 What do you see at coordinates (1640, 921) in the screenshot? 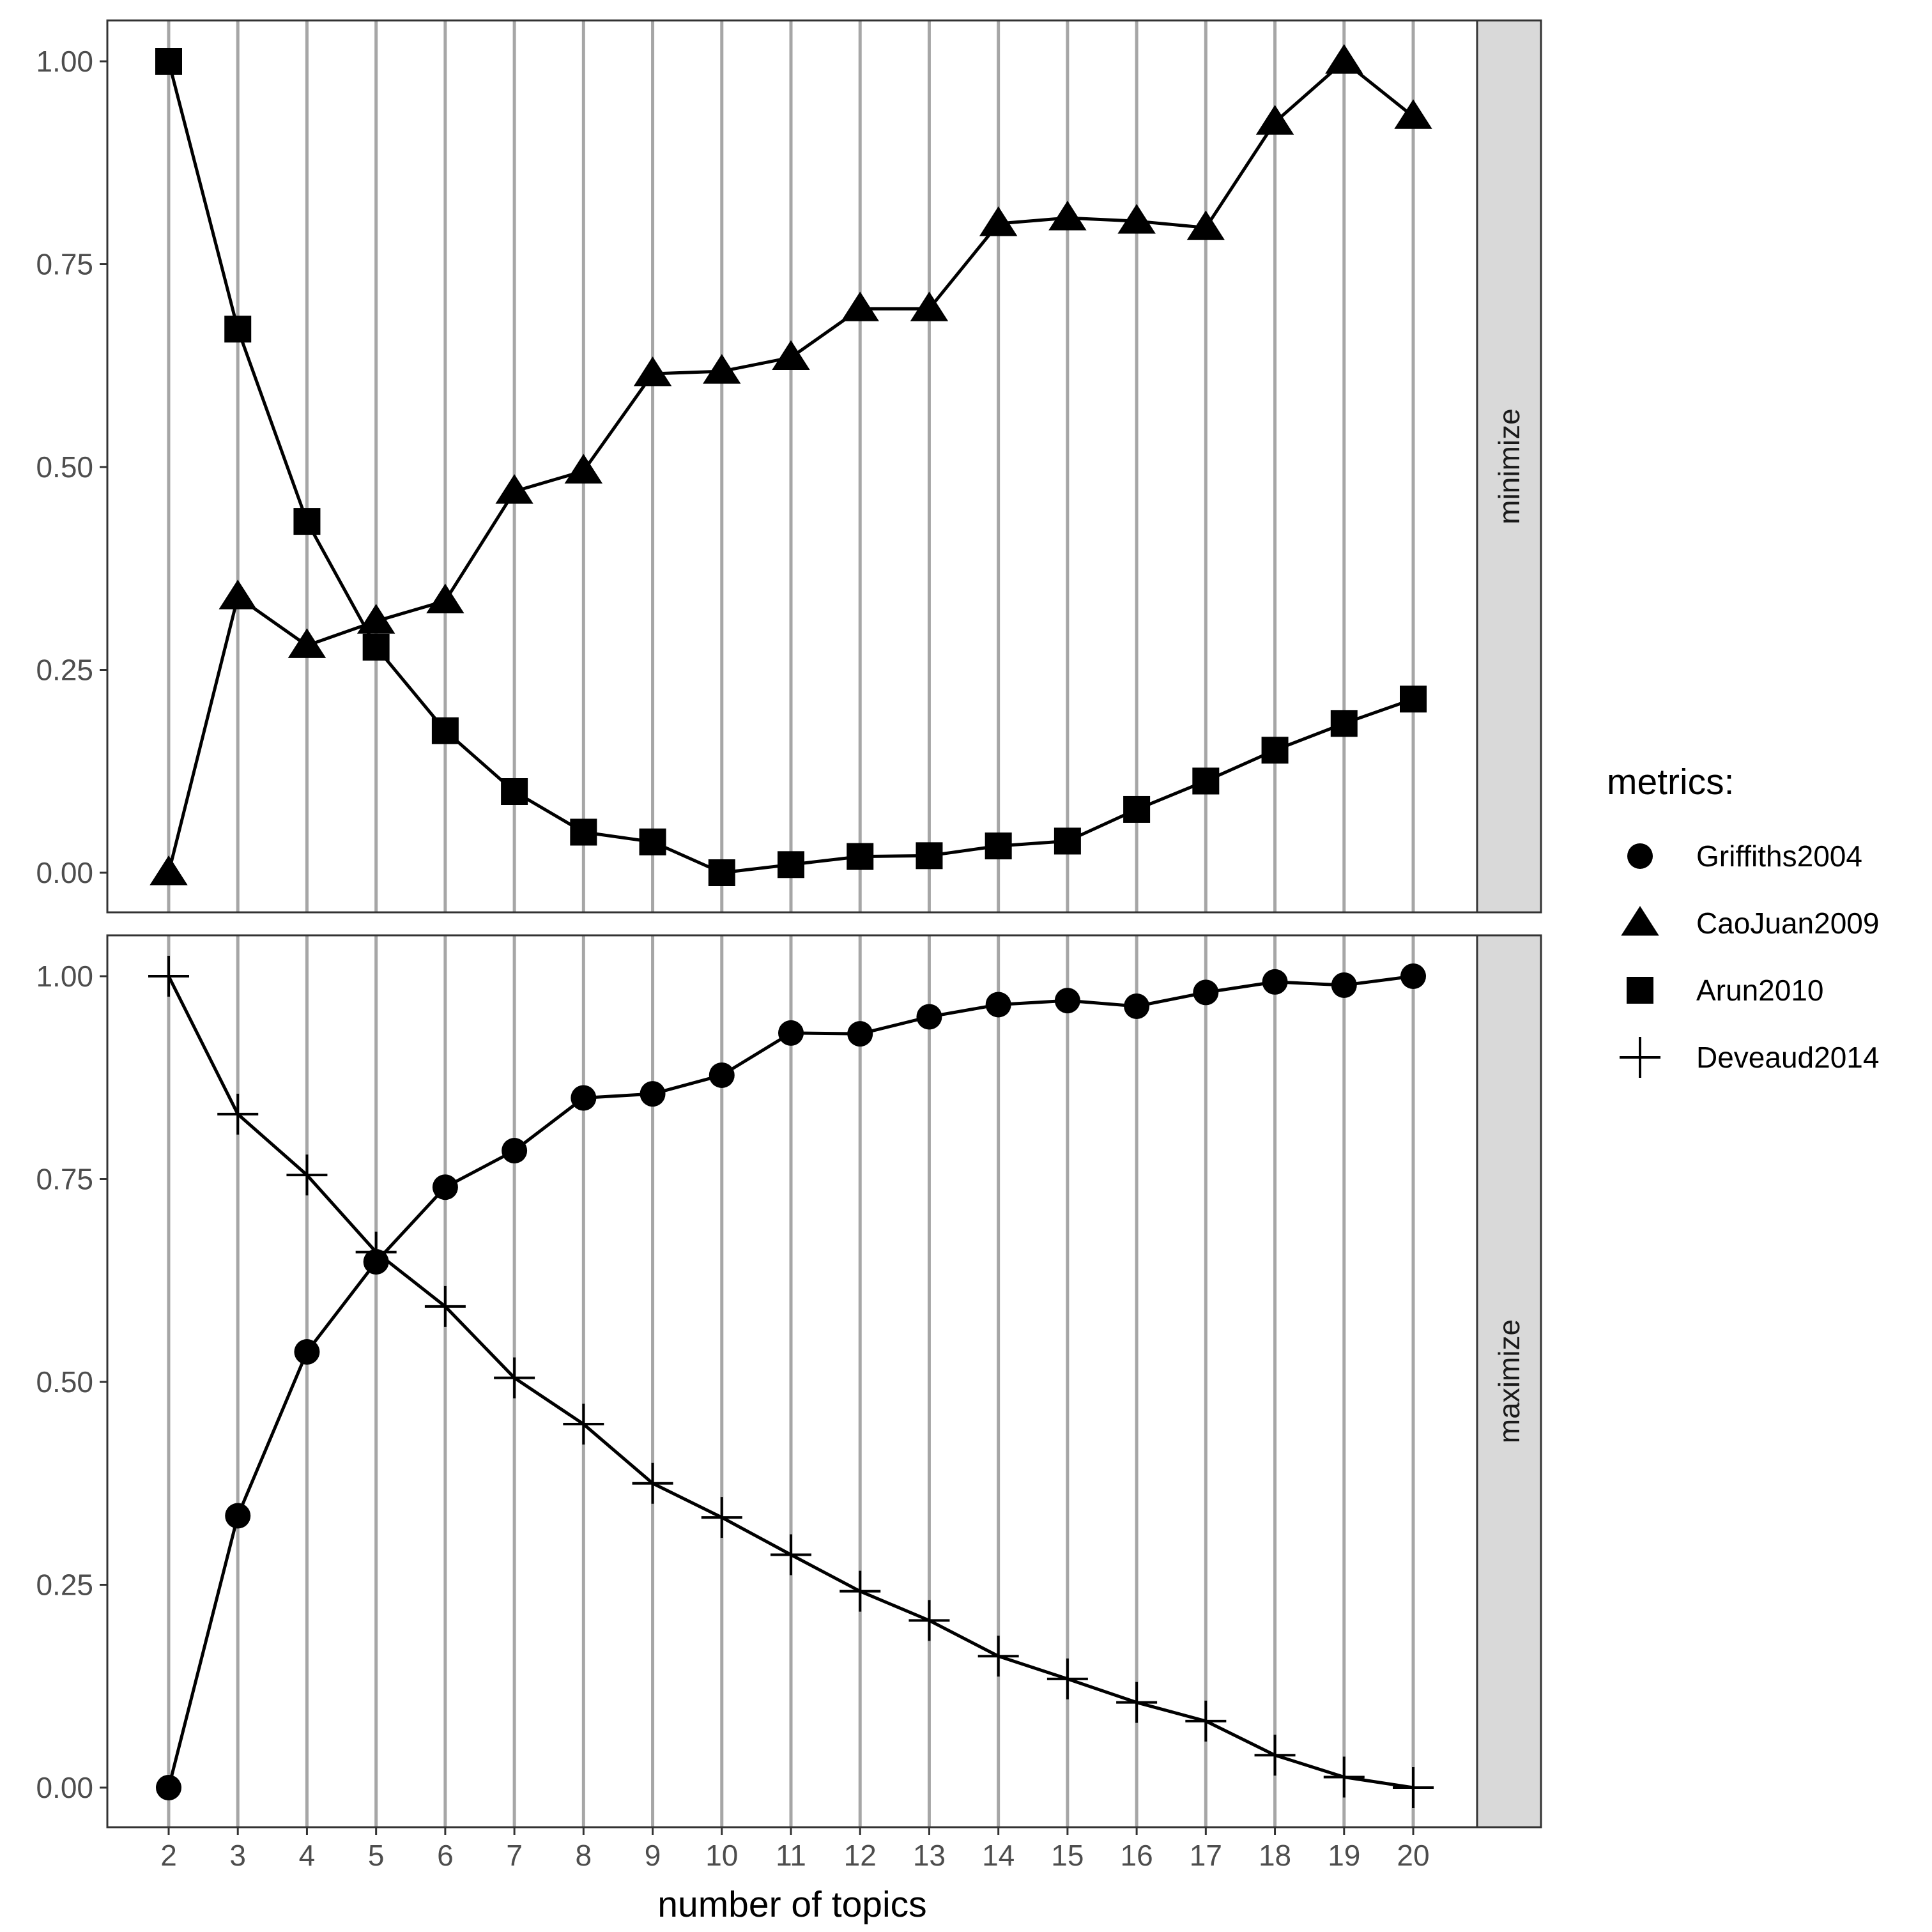
I see `legend-key-CaoJuan2009` at bounding box center [1640, 921].